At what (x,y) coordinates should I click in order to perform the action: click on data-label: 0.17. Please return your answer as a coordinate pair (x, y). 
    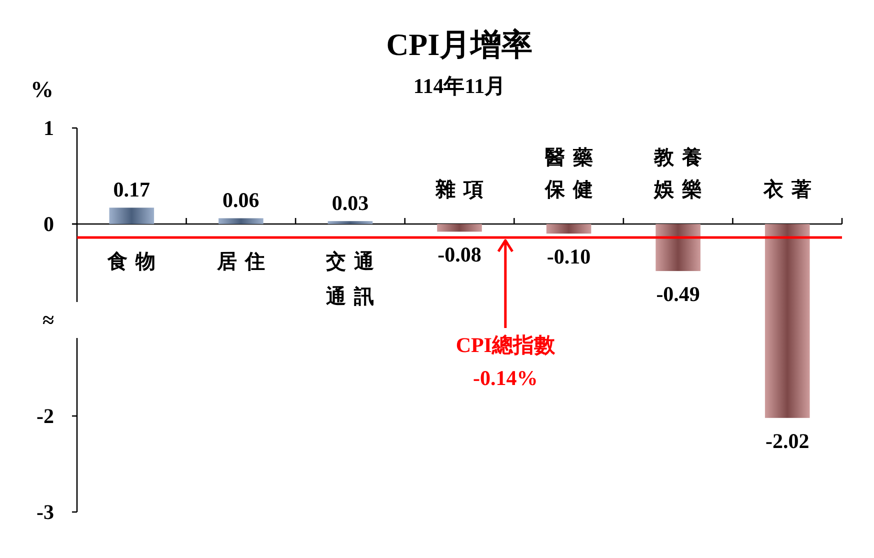
    Looking at the image, I should click on (131, 190).